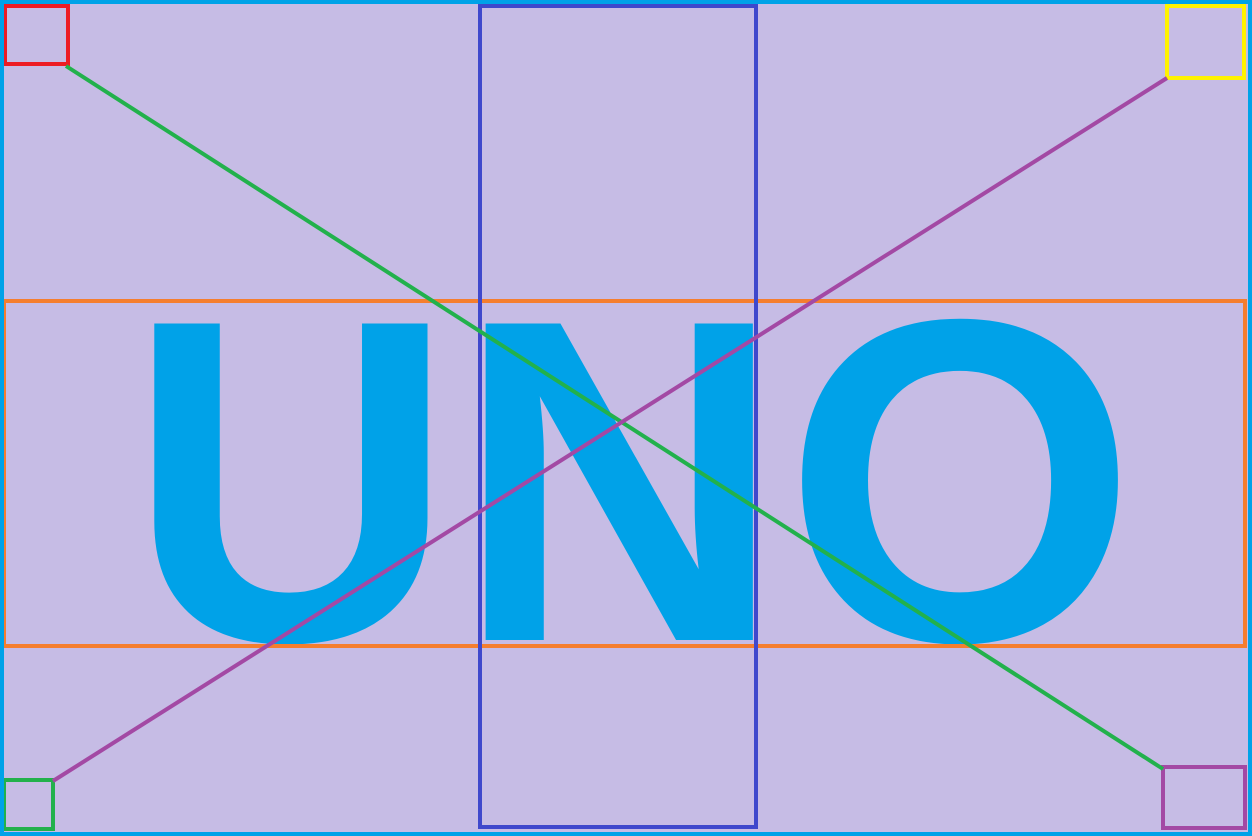  What do you see at coordinates (1204, 797) in the screenshot?
I see `bottom-right-square` at bounding box center [1204, 797].